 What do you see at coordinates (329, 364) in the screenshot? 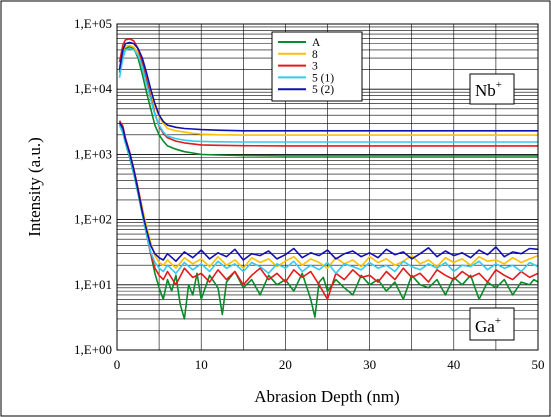
I see `x-tick-labels: 0 10 20 30 40 50` at bounding box center [329, 364].